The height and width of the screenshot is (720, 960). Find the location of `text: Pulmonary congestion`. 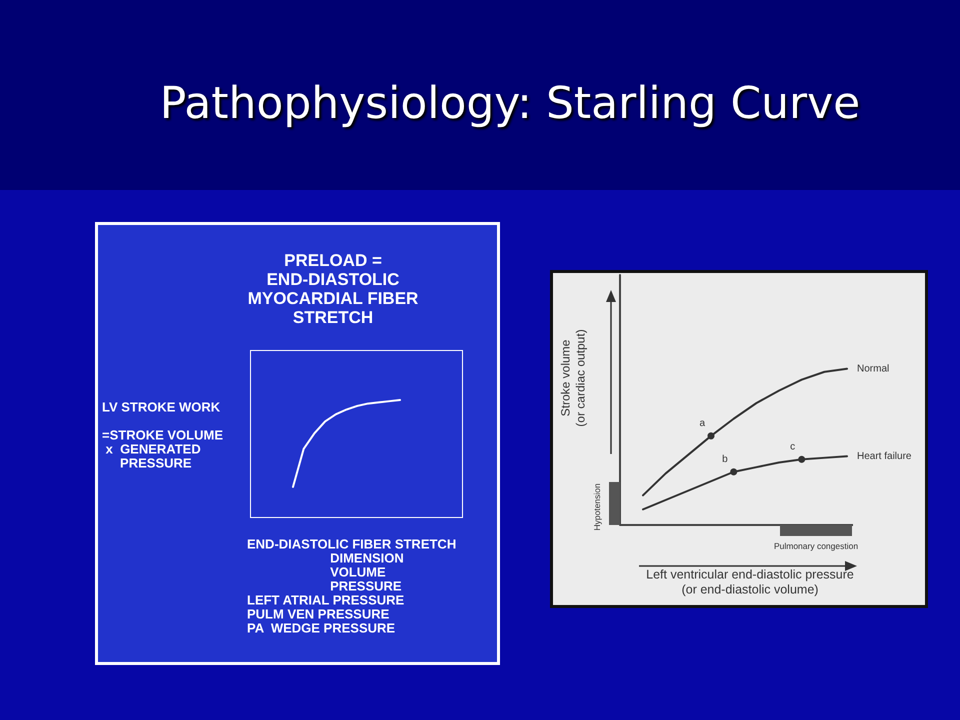

text: Pulmonary congestion is located at coordinates (816, 546).